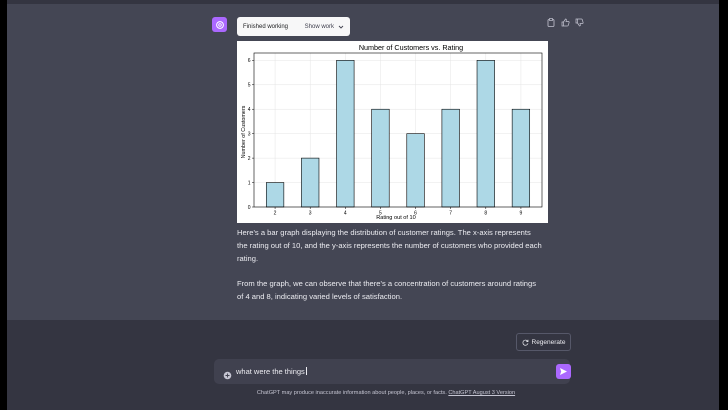  What do you see at coordinates (398, 134) in the screenshot?
I see `bar-layer` at bounding box center [398, 134].